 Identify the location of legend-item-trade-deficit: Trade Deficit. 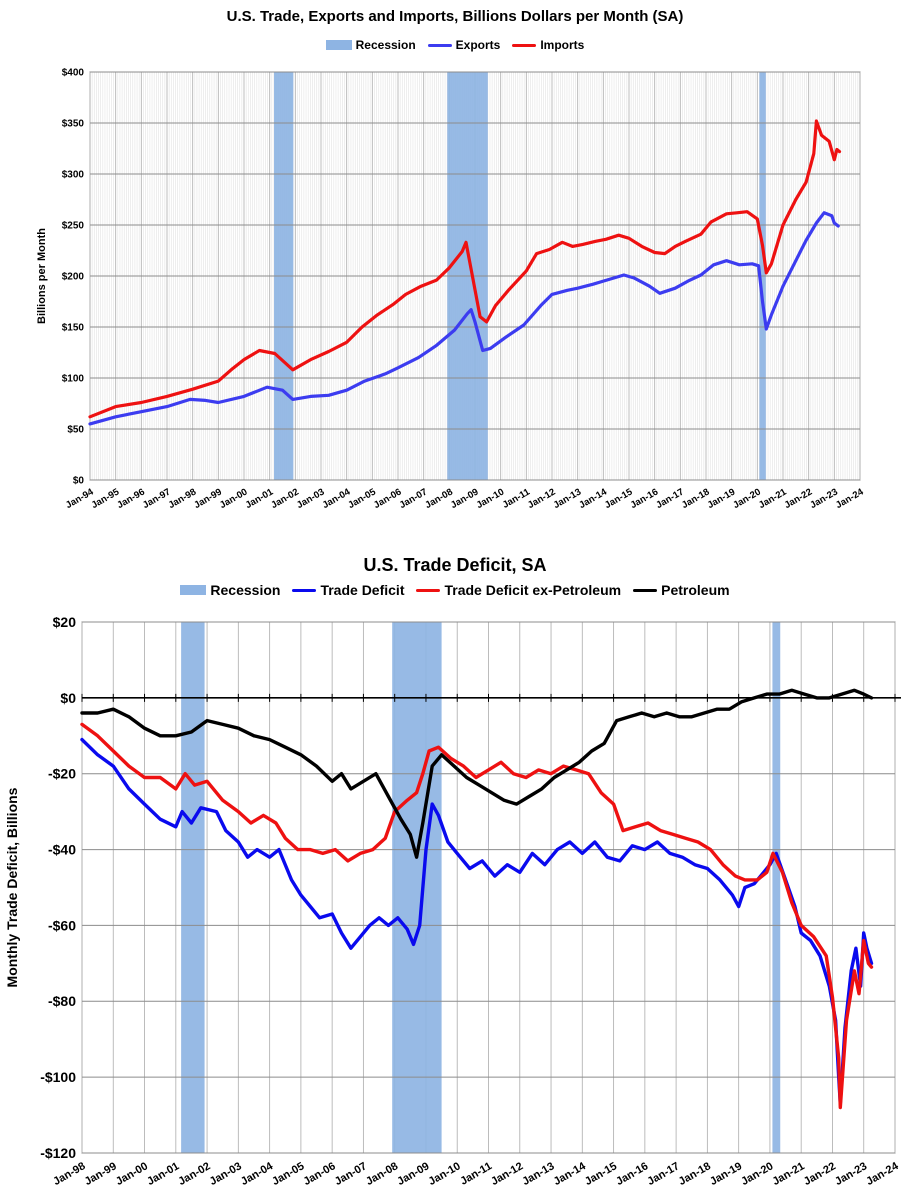
(348, 590).